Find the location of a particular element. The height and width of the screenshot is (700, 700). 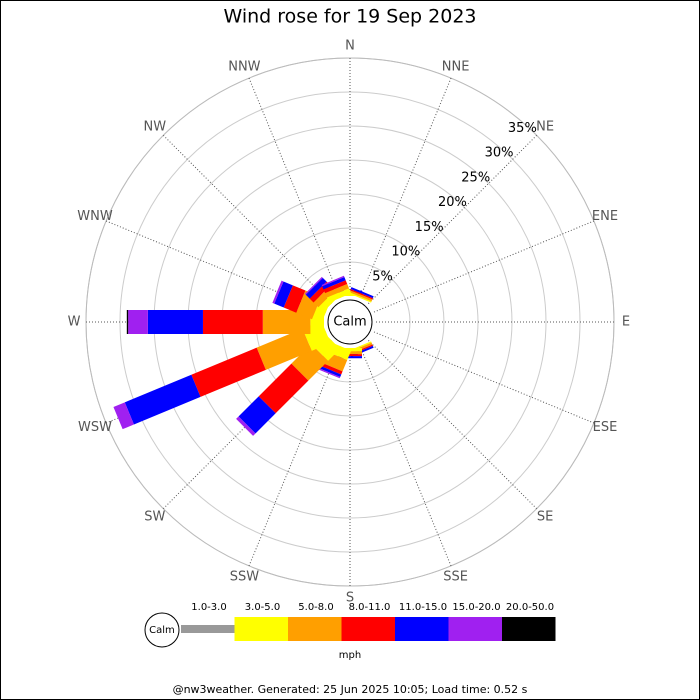

legend-label: 15.0-20.0 is located at coordinates (476, 607).